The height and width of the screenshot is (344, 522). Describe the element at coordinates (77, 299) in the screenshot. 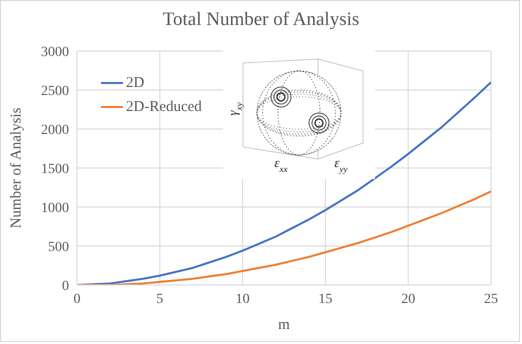

I see `x-tick-label: 0` at that location.